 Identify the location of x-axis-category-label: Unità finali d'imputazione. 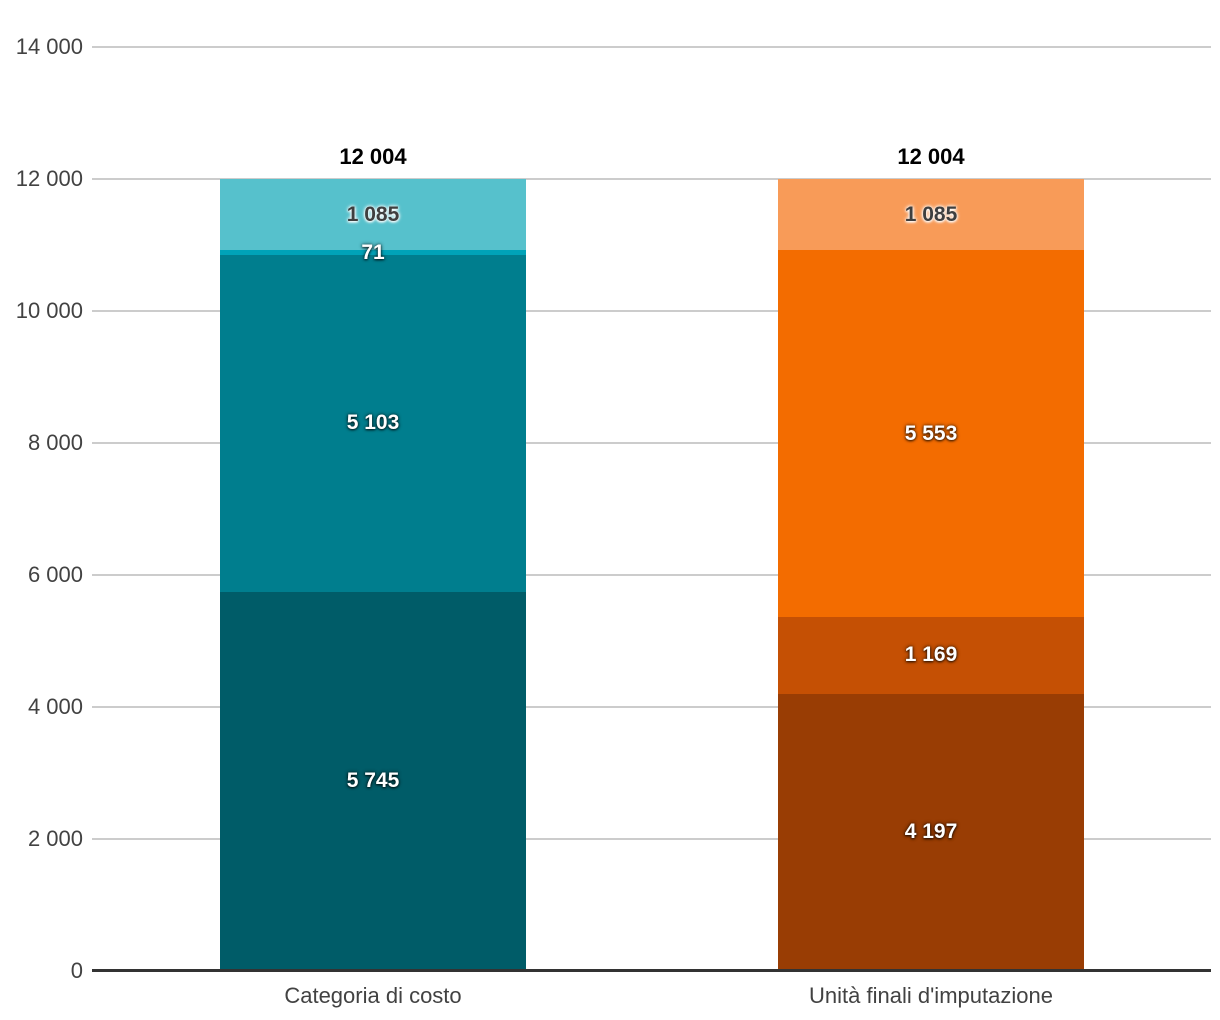
(931, 995).